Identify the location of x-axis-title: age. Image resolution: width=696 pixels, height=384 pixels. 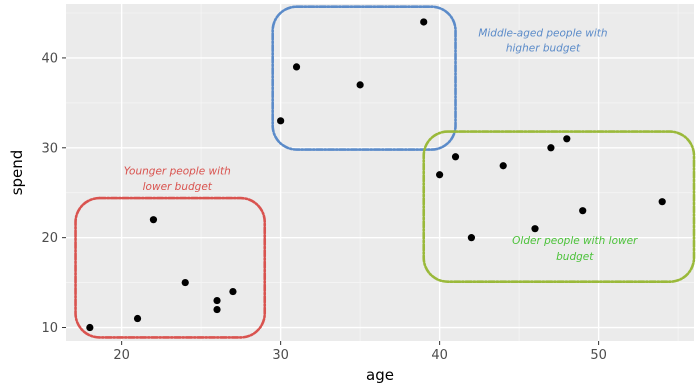
(380, 375).